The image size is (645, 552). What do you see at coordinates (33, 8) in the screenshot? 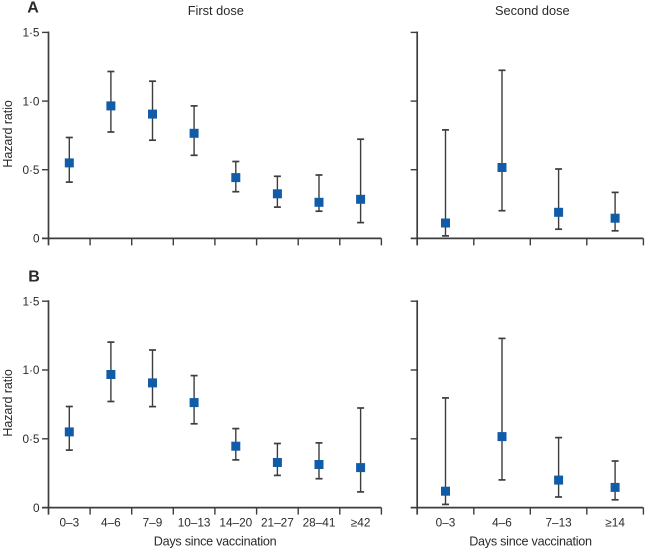
I see `svg-text: A` at bounding box center [33, 8].